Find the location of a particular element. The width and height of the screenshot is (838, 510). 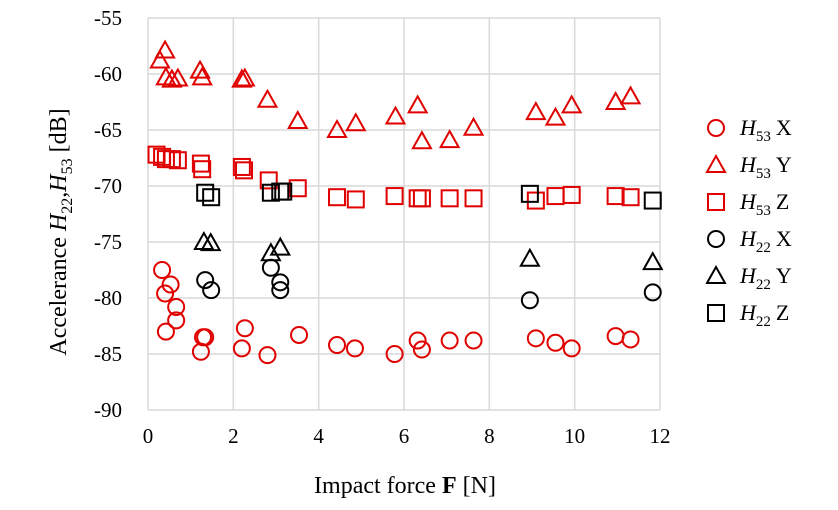

legend-label: H53 Y is located at coordinates (765, 167).